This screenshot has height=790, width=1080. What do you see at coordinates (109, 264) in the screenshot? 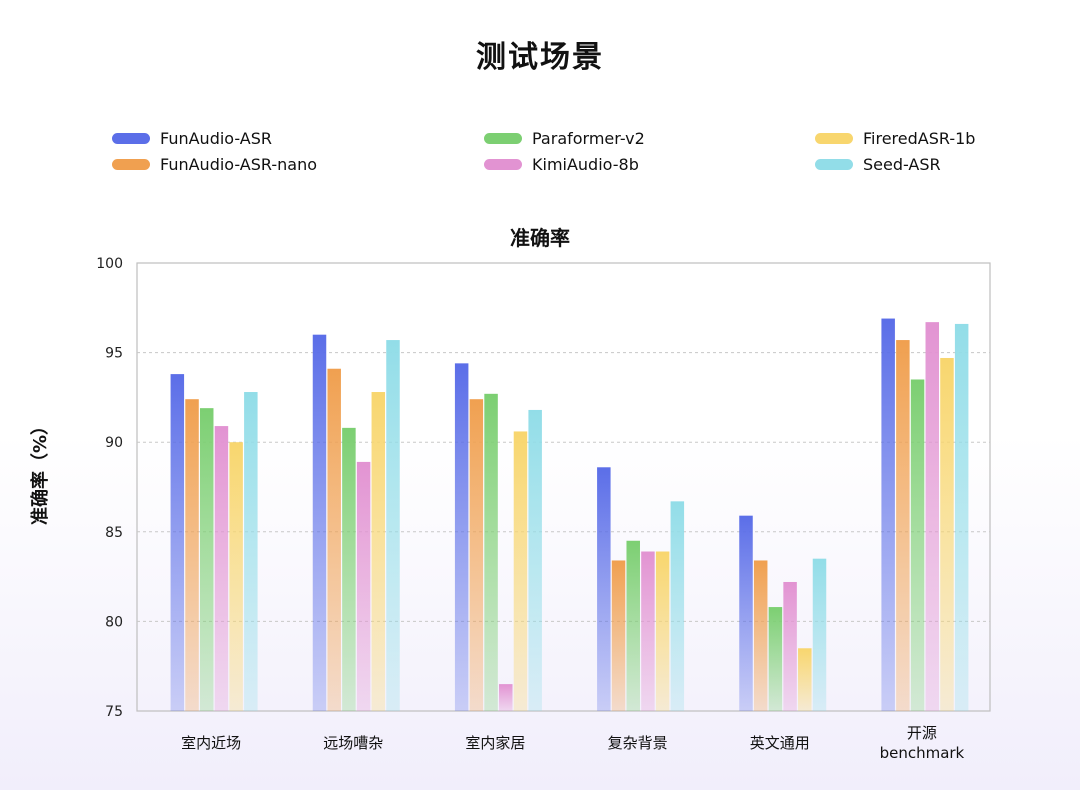
I see `y-tick-label: 100` at bounding box center [109, 264].